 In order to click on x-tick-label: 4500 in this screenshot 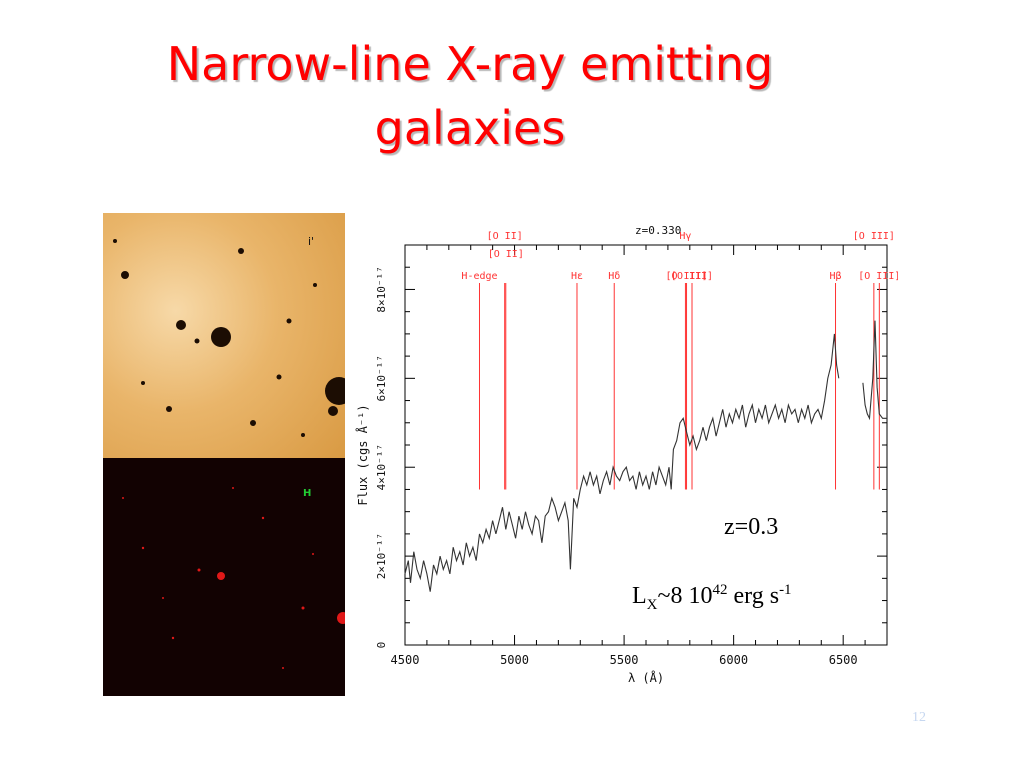, I will do `click(405, 660)`.